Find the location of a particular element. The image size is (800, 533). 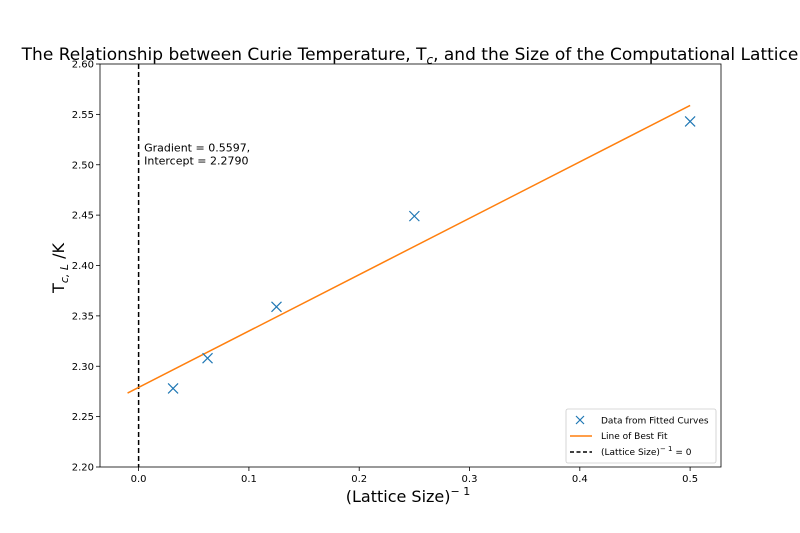

y-tick-label: 2.40 is located at coordinates (83, 266).